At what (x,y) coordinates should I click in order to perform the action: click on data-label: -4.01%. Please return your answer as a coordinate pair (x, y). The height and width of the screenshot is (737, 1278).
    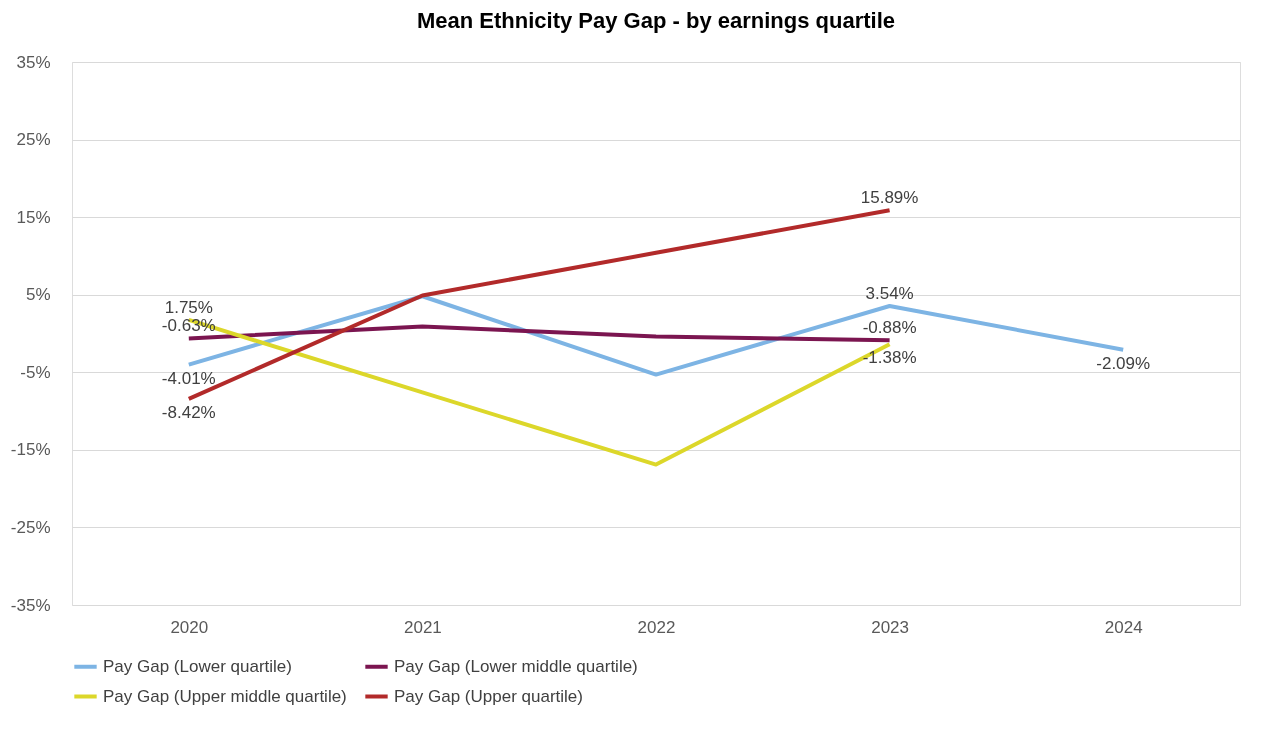
    Looking at the image, I should click on (188, 378).